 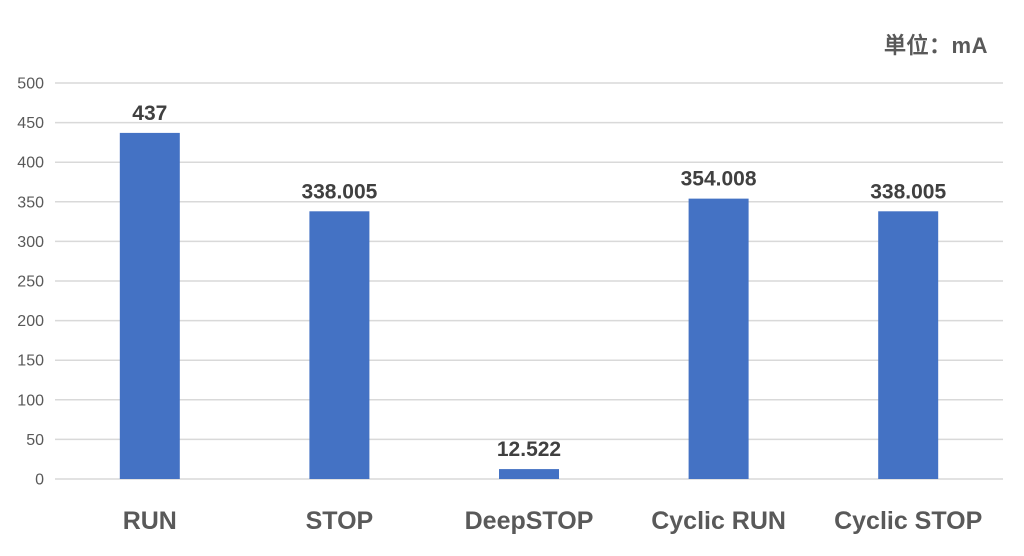 What do you see at coordinates (908, 521) in the screenshot?
I see `x-axis-category-label-cyclic-stop: Cyclic STOP` at bounding box center [908, 521].